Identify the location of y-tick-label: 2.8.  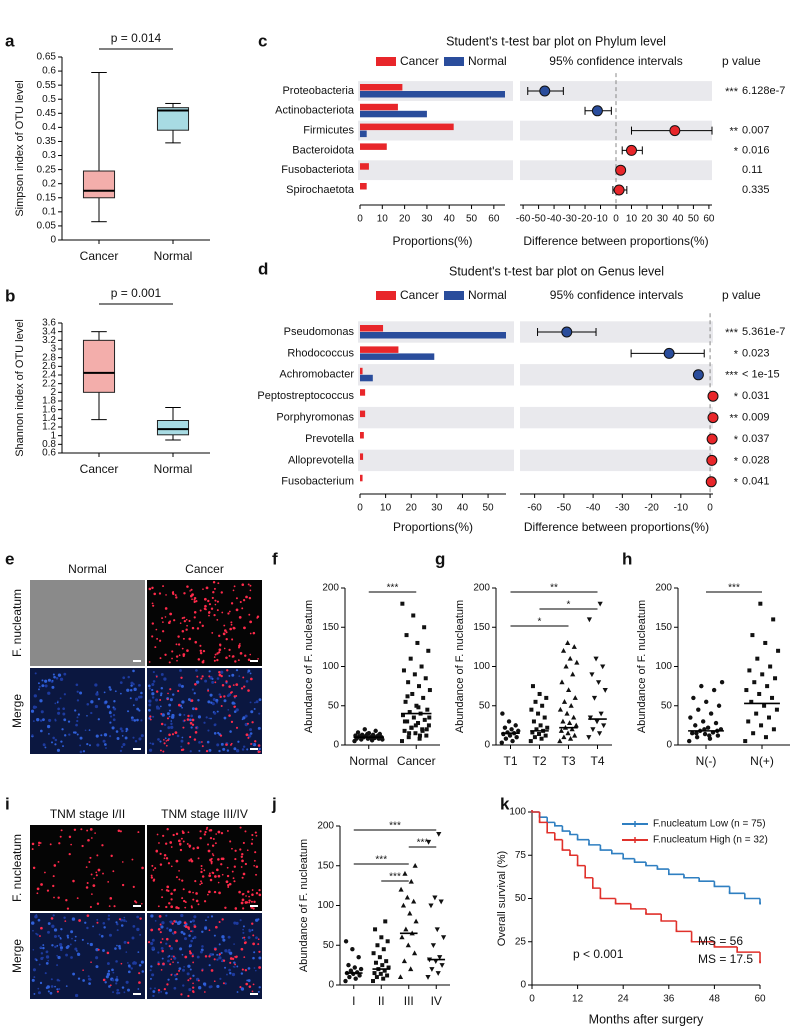
(49, 357).